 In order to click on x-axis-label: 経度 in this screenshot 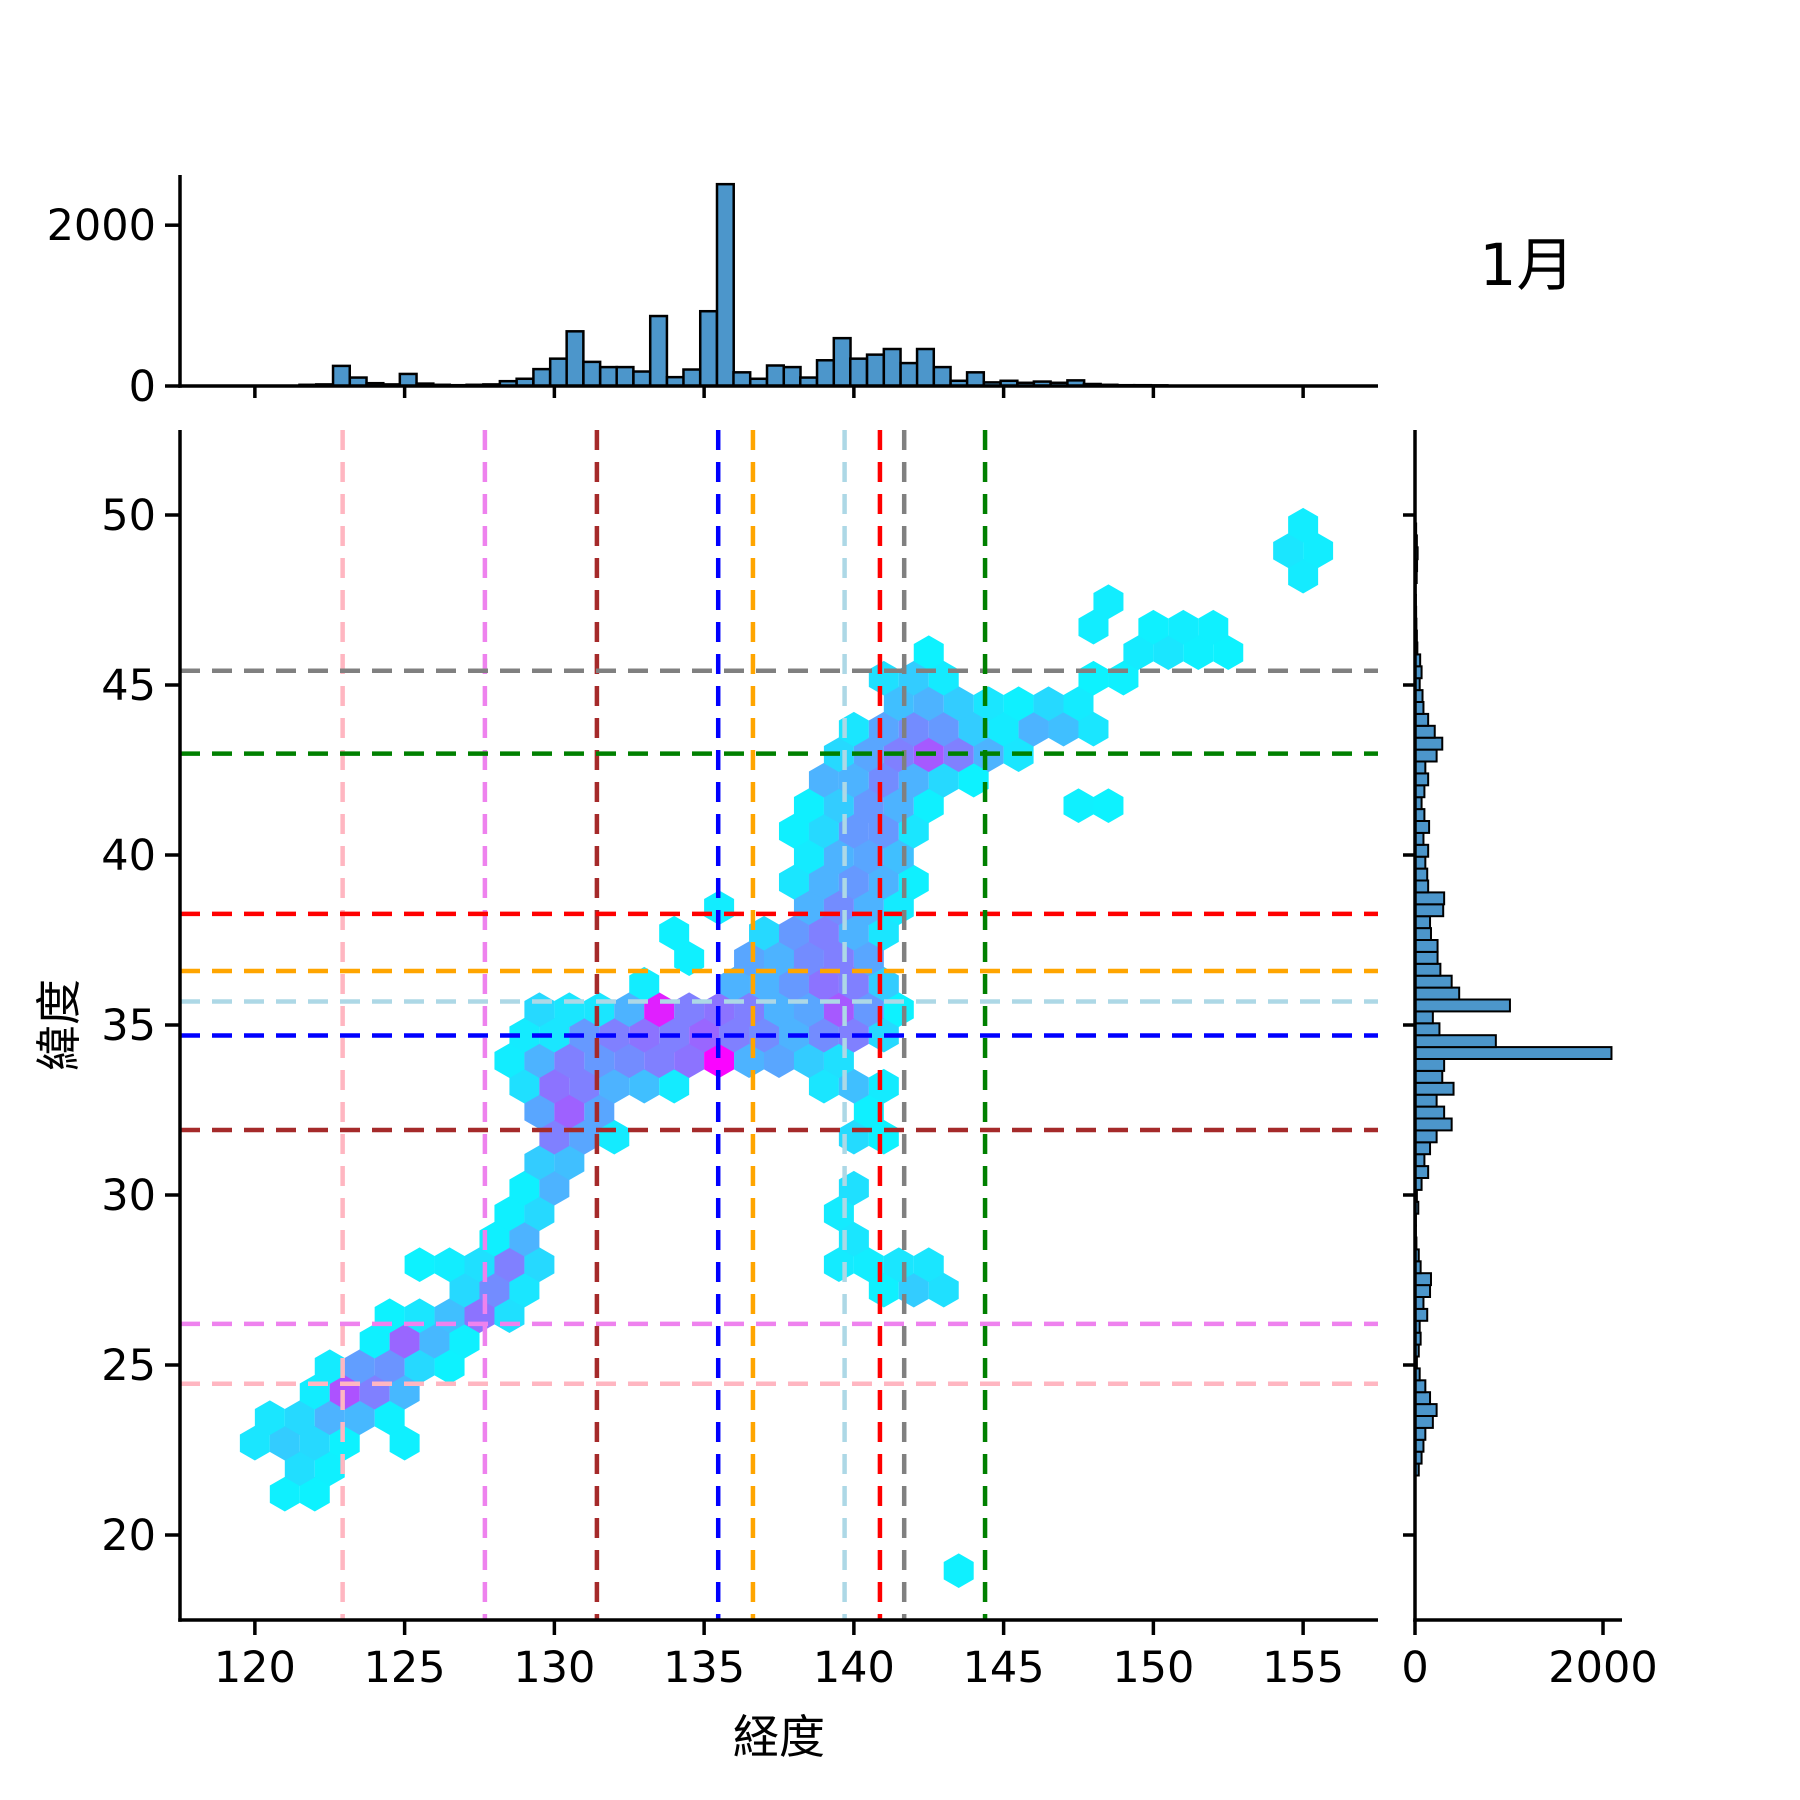, I will do `click(779, 1737)`.